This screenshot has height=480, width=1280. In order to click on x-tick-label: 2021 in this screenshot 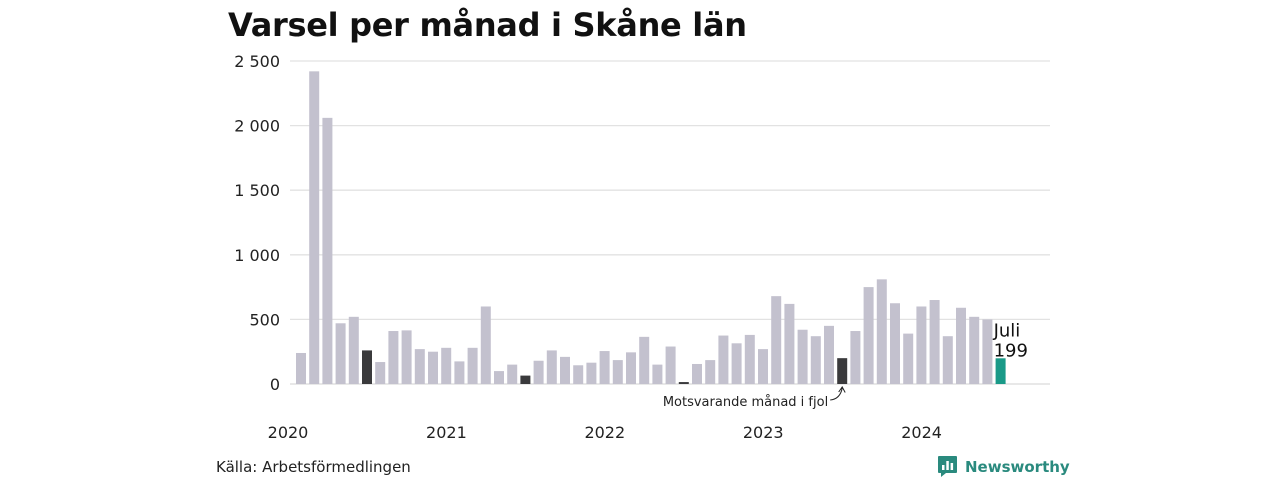, I will do `click(446, 432)`.